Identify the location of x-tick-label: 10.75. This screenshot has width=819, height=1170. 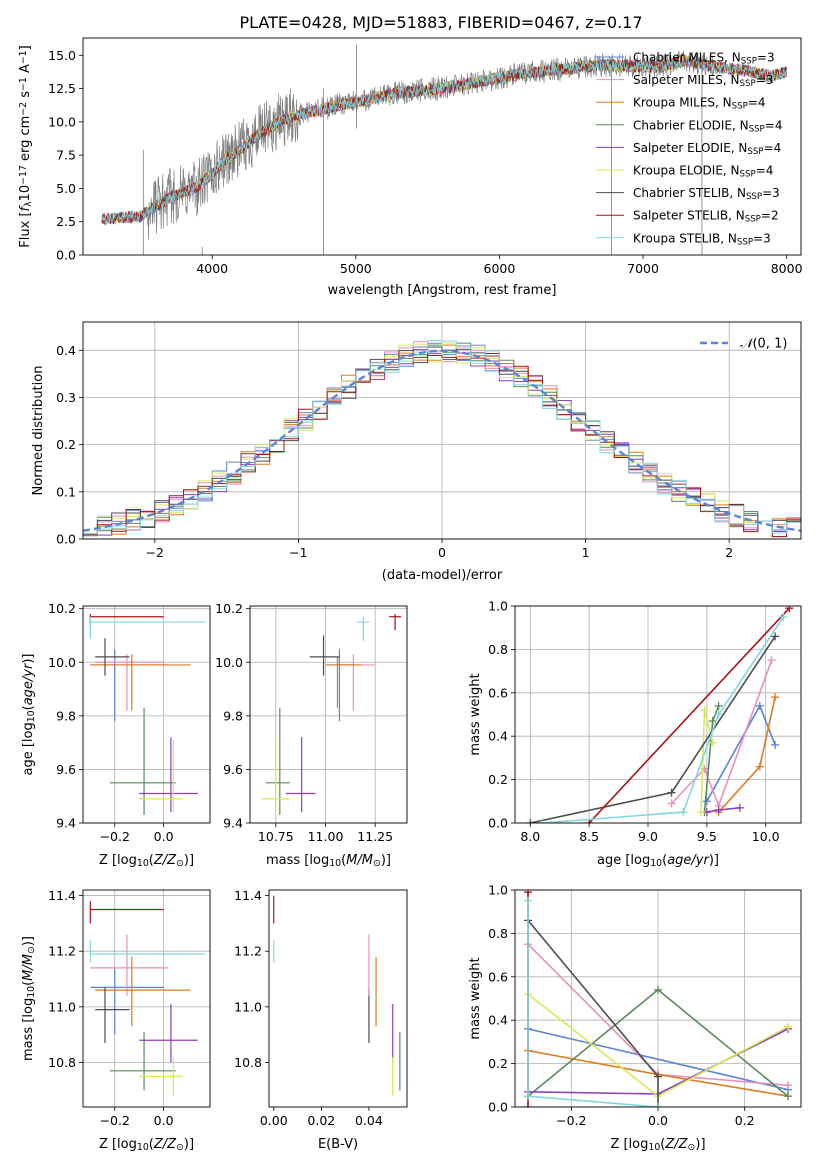
(276, 836).